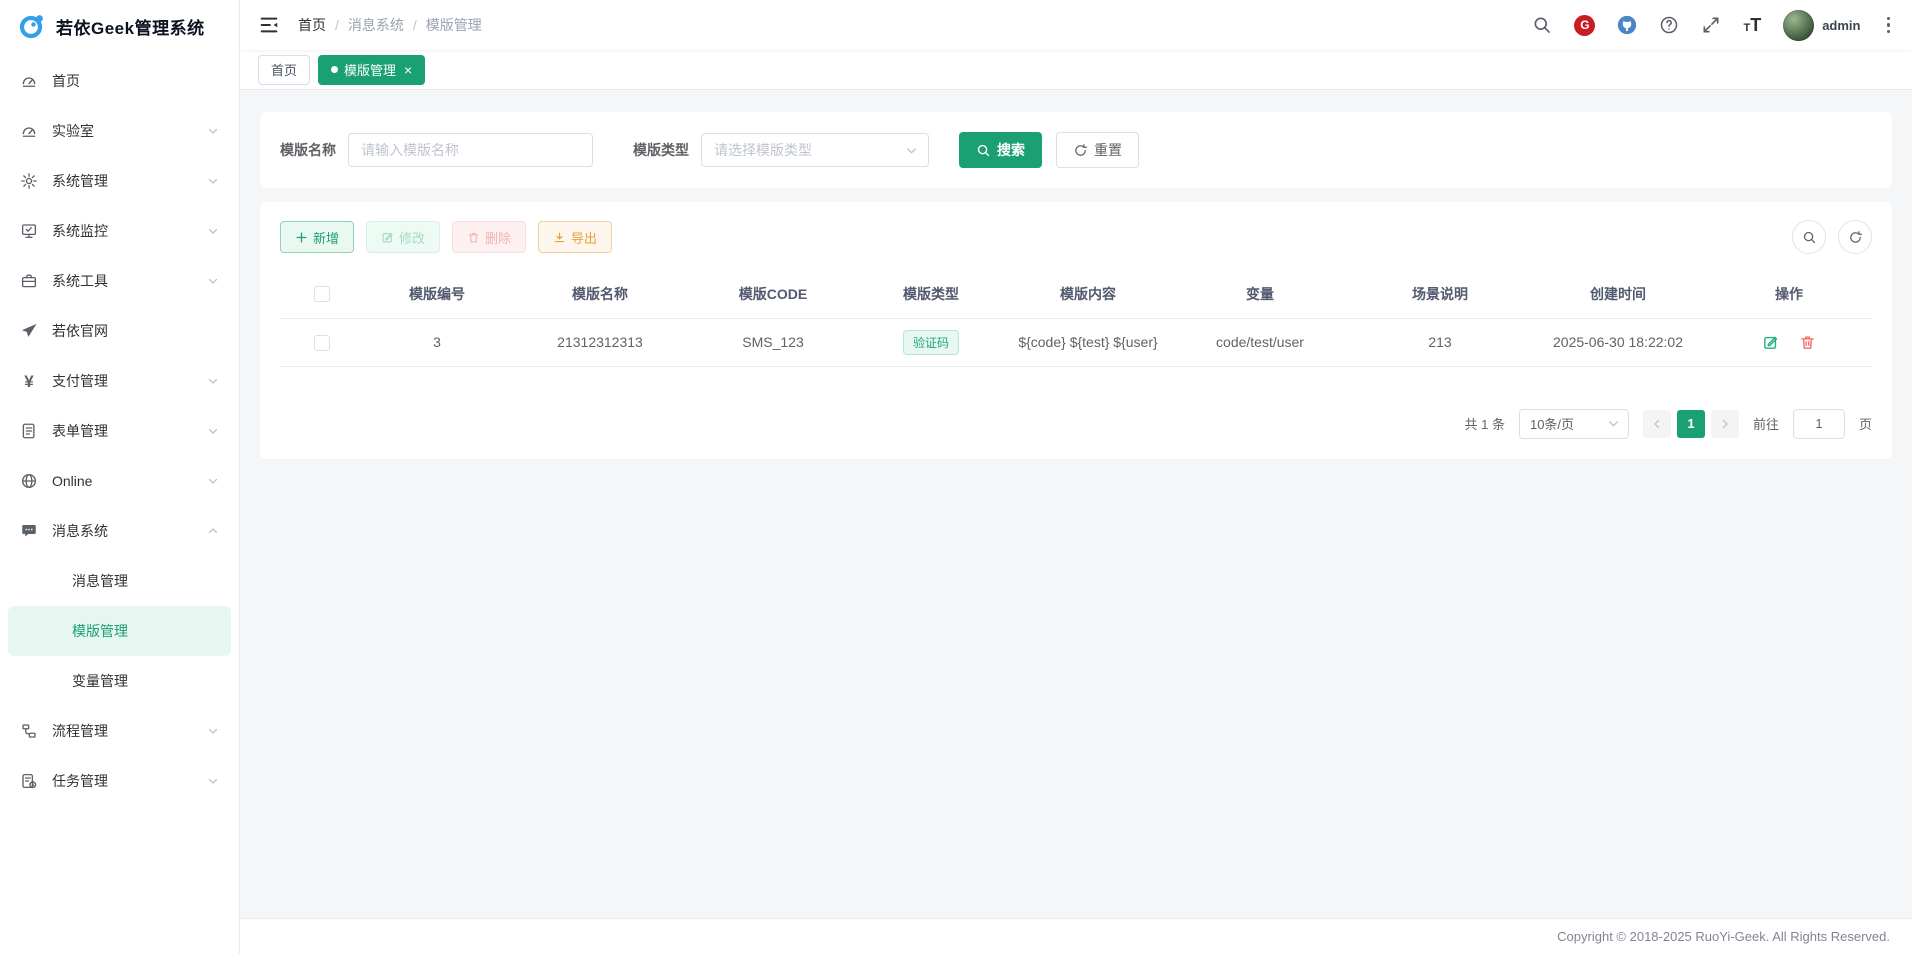 Image resolution: width=1912 pixels, height=954 pixels. What do you see at coordinates (815, 150) in the screenshot?
I see `template-type-select: 请选择模版类型` at bounding box center [815, 150].